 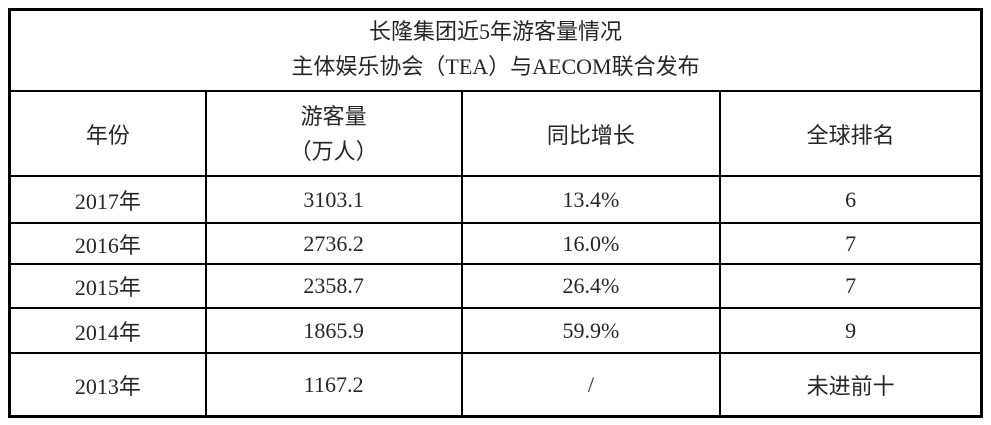 I want to click on cell-growth: 13.4%, so click(x=592, y=200).